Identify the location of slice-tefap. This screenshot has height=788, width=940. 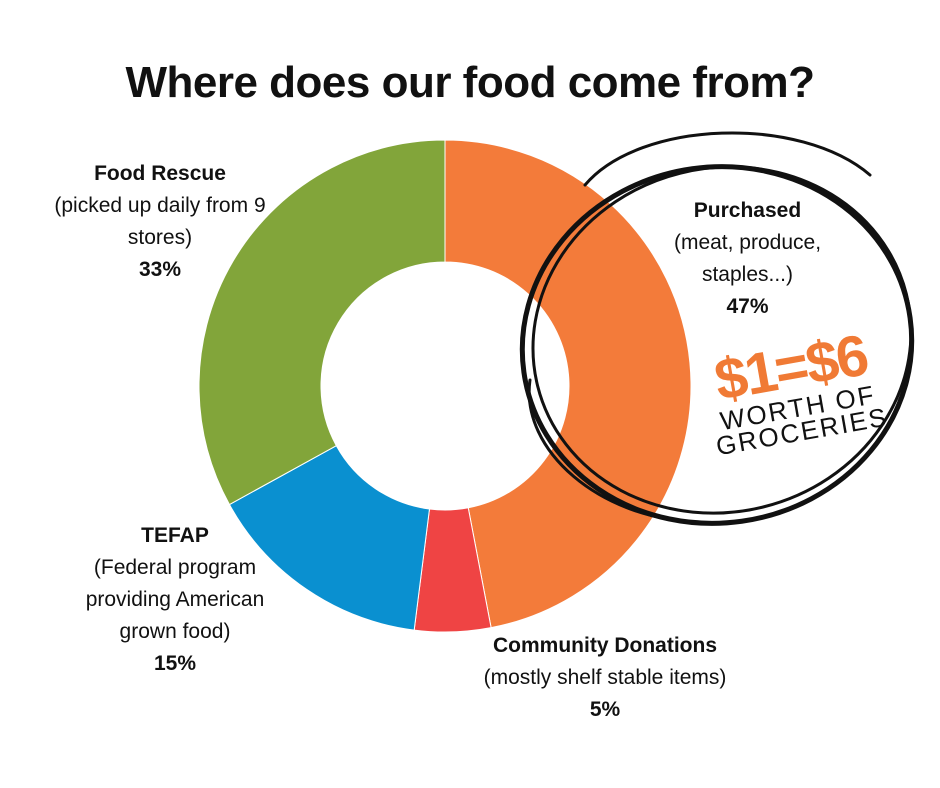
(329, 538).